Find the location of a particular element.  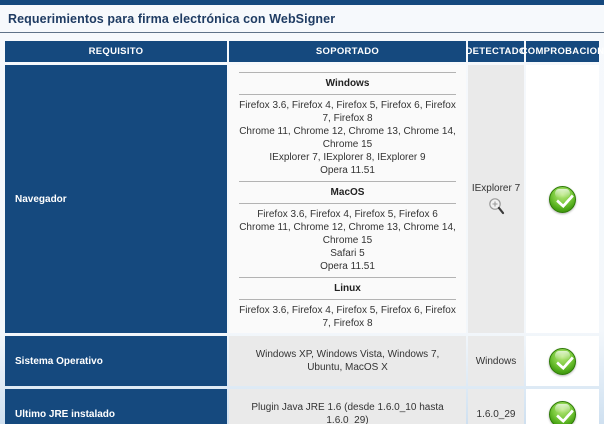

table-header-requisito: REQUISITO is located at coordinates (116, 51).